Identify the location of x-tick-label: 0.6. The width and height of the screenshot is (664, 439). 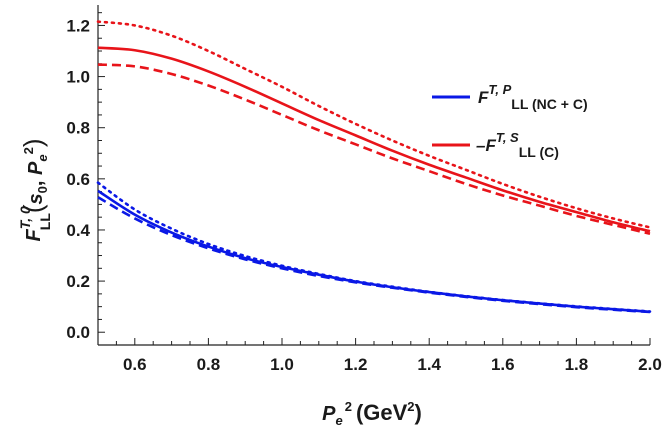
(135, 364).